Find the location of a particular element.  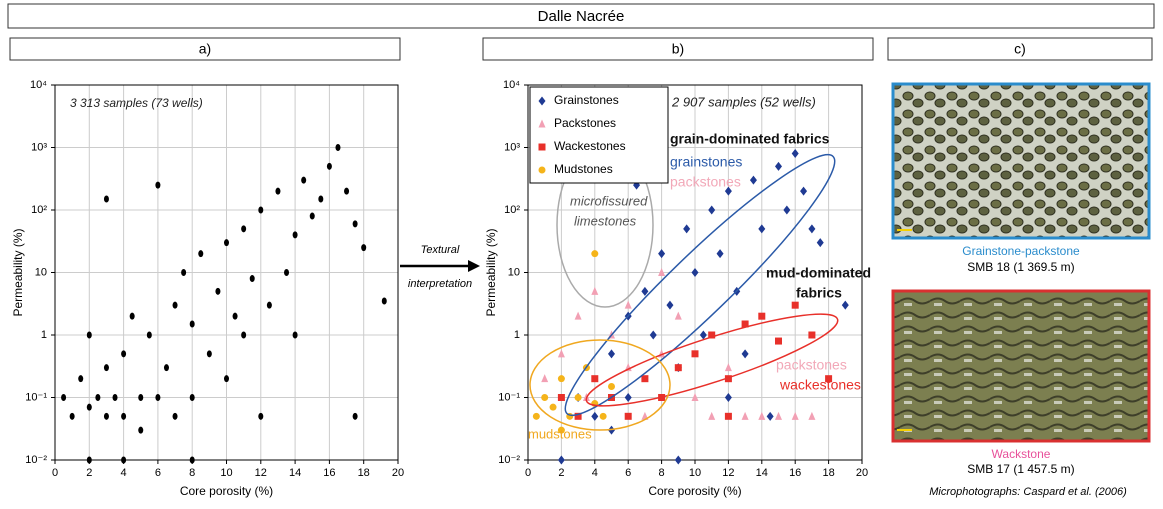

annotation: wackestones is located at coordinates (820, 385).